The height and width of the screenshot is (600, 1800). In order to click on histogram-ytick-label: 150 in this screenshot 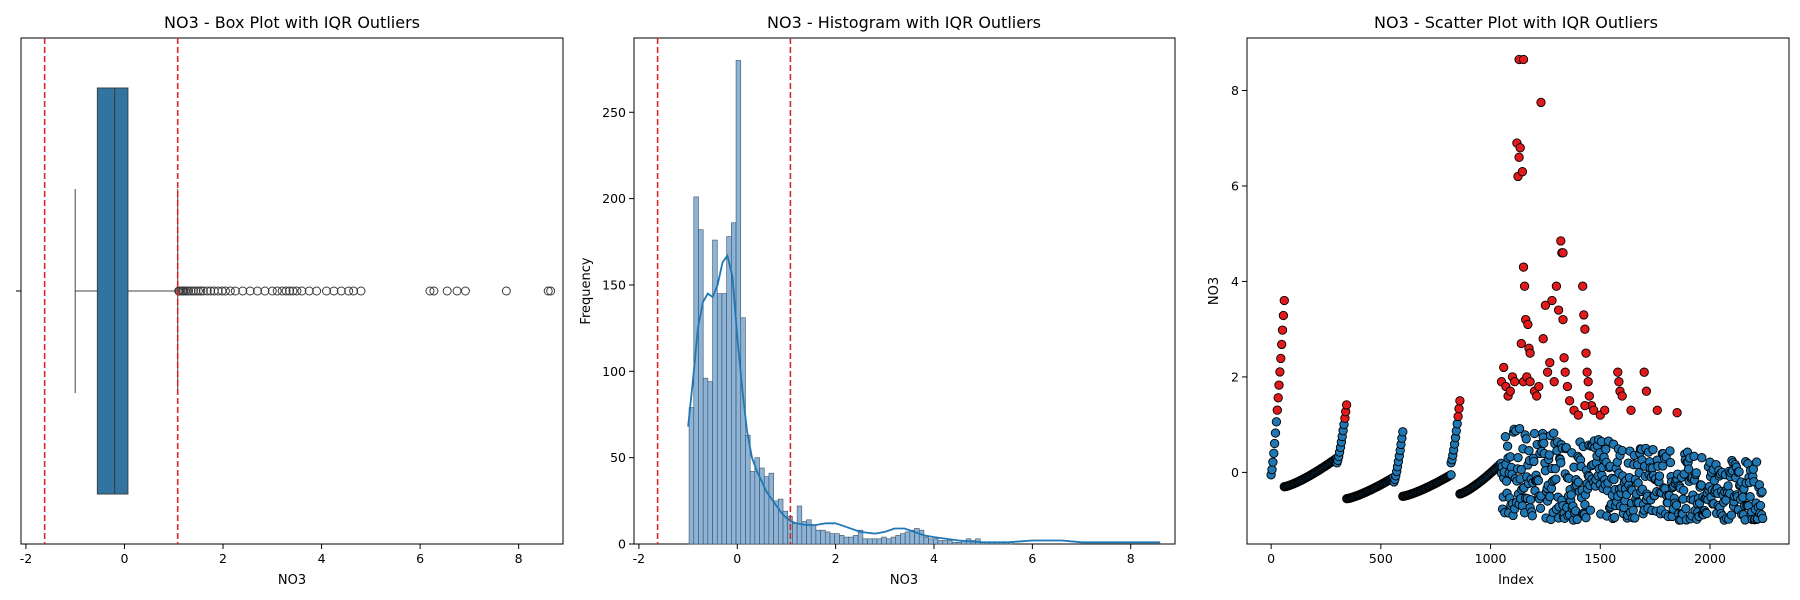, I will do `click(614, 284)`.